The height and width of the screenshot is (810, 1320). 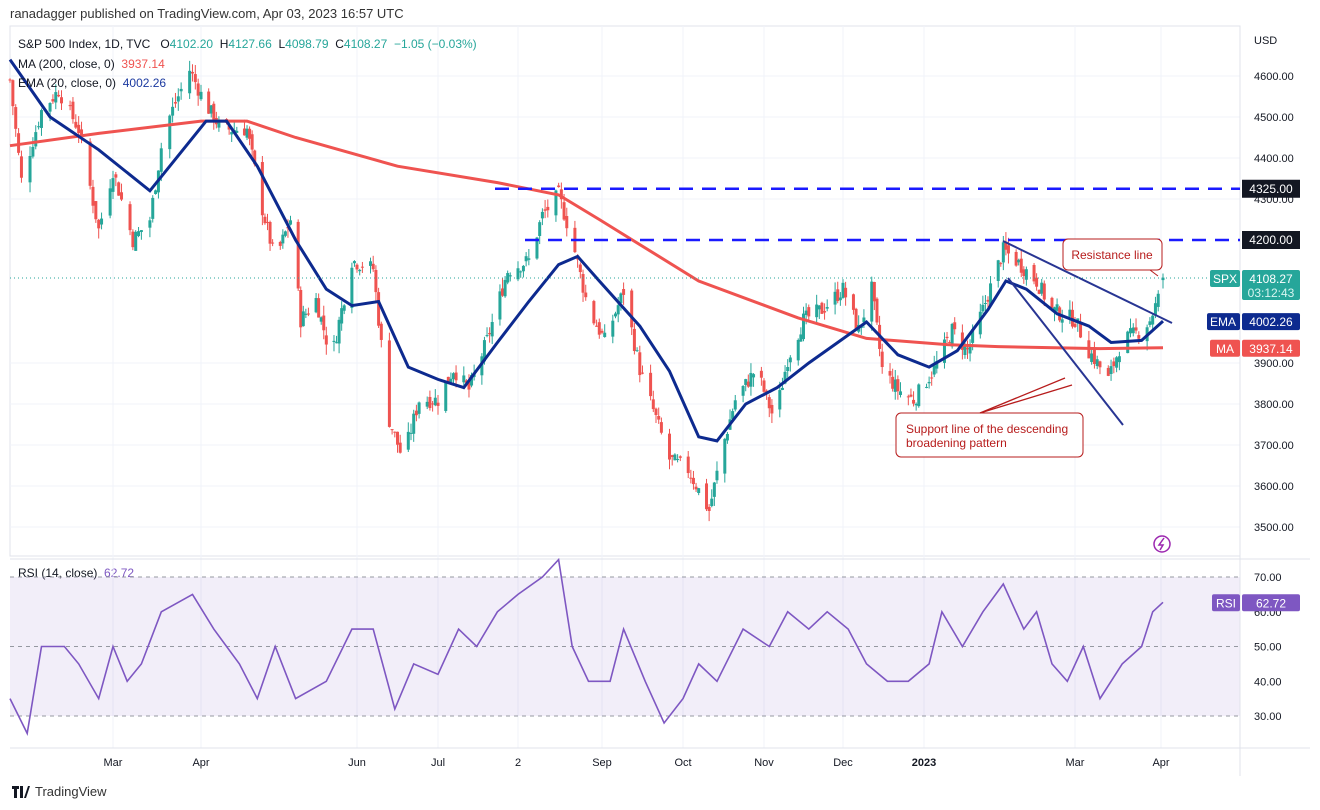 I want to click on undefined-bg, so click(x=1225, y=348).